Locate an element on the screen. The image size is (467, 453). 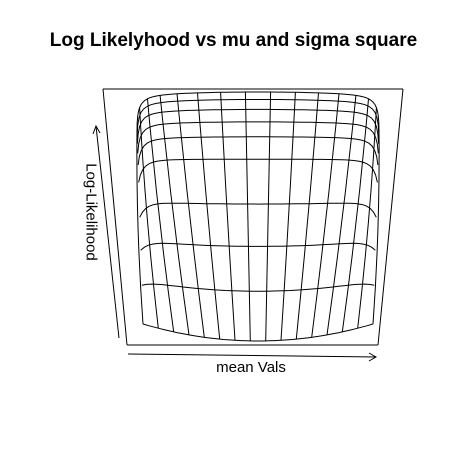
y-axis-label: Log-Likelihood is located at coordinates (91, 212).